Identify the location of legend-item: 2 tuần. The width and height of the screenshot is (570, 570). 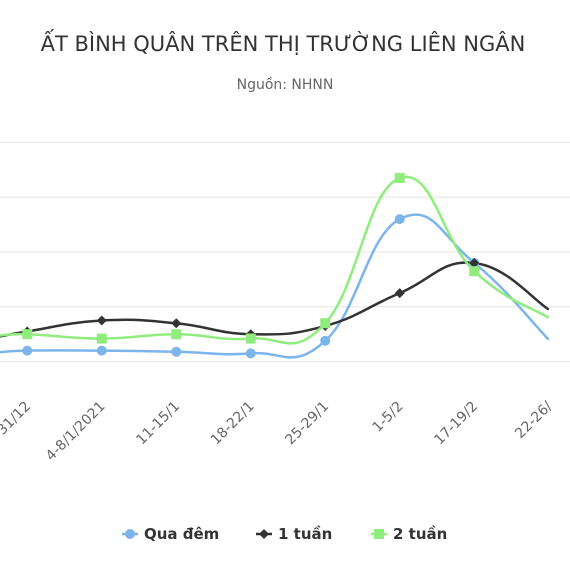
(409, 534).